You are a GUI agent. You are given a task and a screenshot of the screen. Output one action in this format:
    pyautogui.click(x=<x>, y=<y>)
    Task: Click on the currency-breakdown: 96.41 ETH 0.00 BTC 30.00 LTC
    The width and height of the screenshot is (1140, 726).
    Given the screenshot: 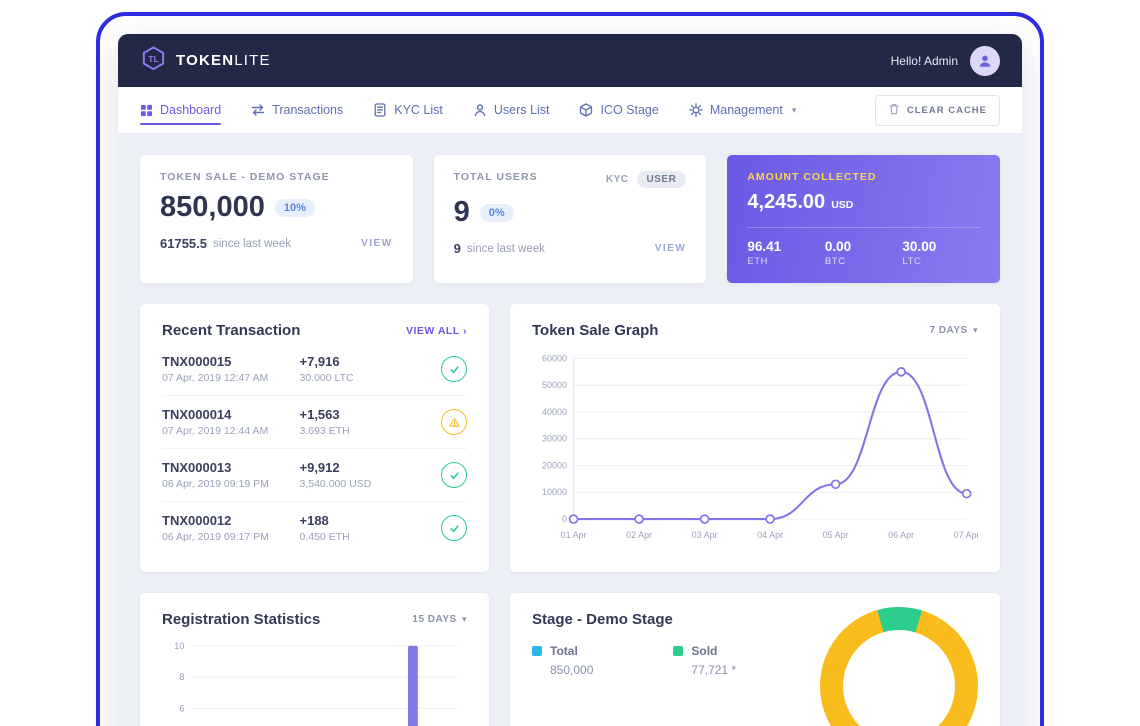 What is the action you would take?
    pyautogui.click(x=863, y=247)
    